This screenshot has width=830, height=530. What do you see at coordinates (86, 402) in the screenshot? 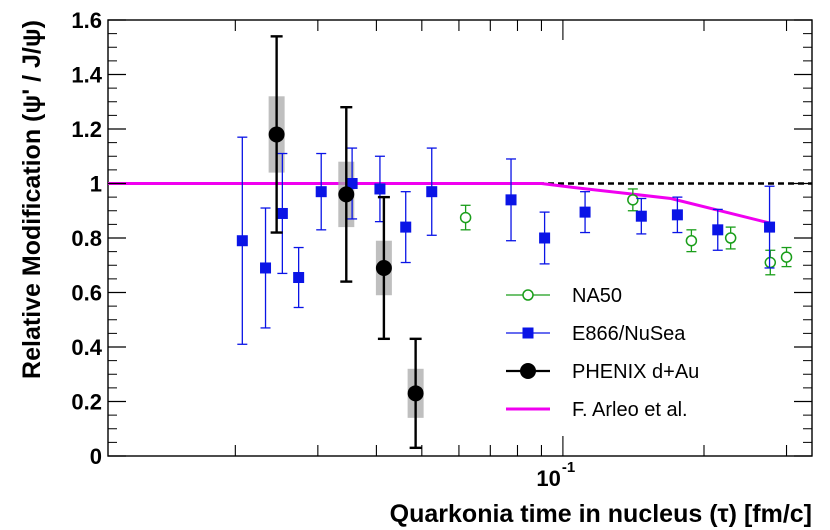
I see `y-tick-label: 0.2` at bounding box center [86, 402].